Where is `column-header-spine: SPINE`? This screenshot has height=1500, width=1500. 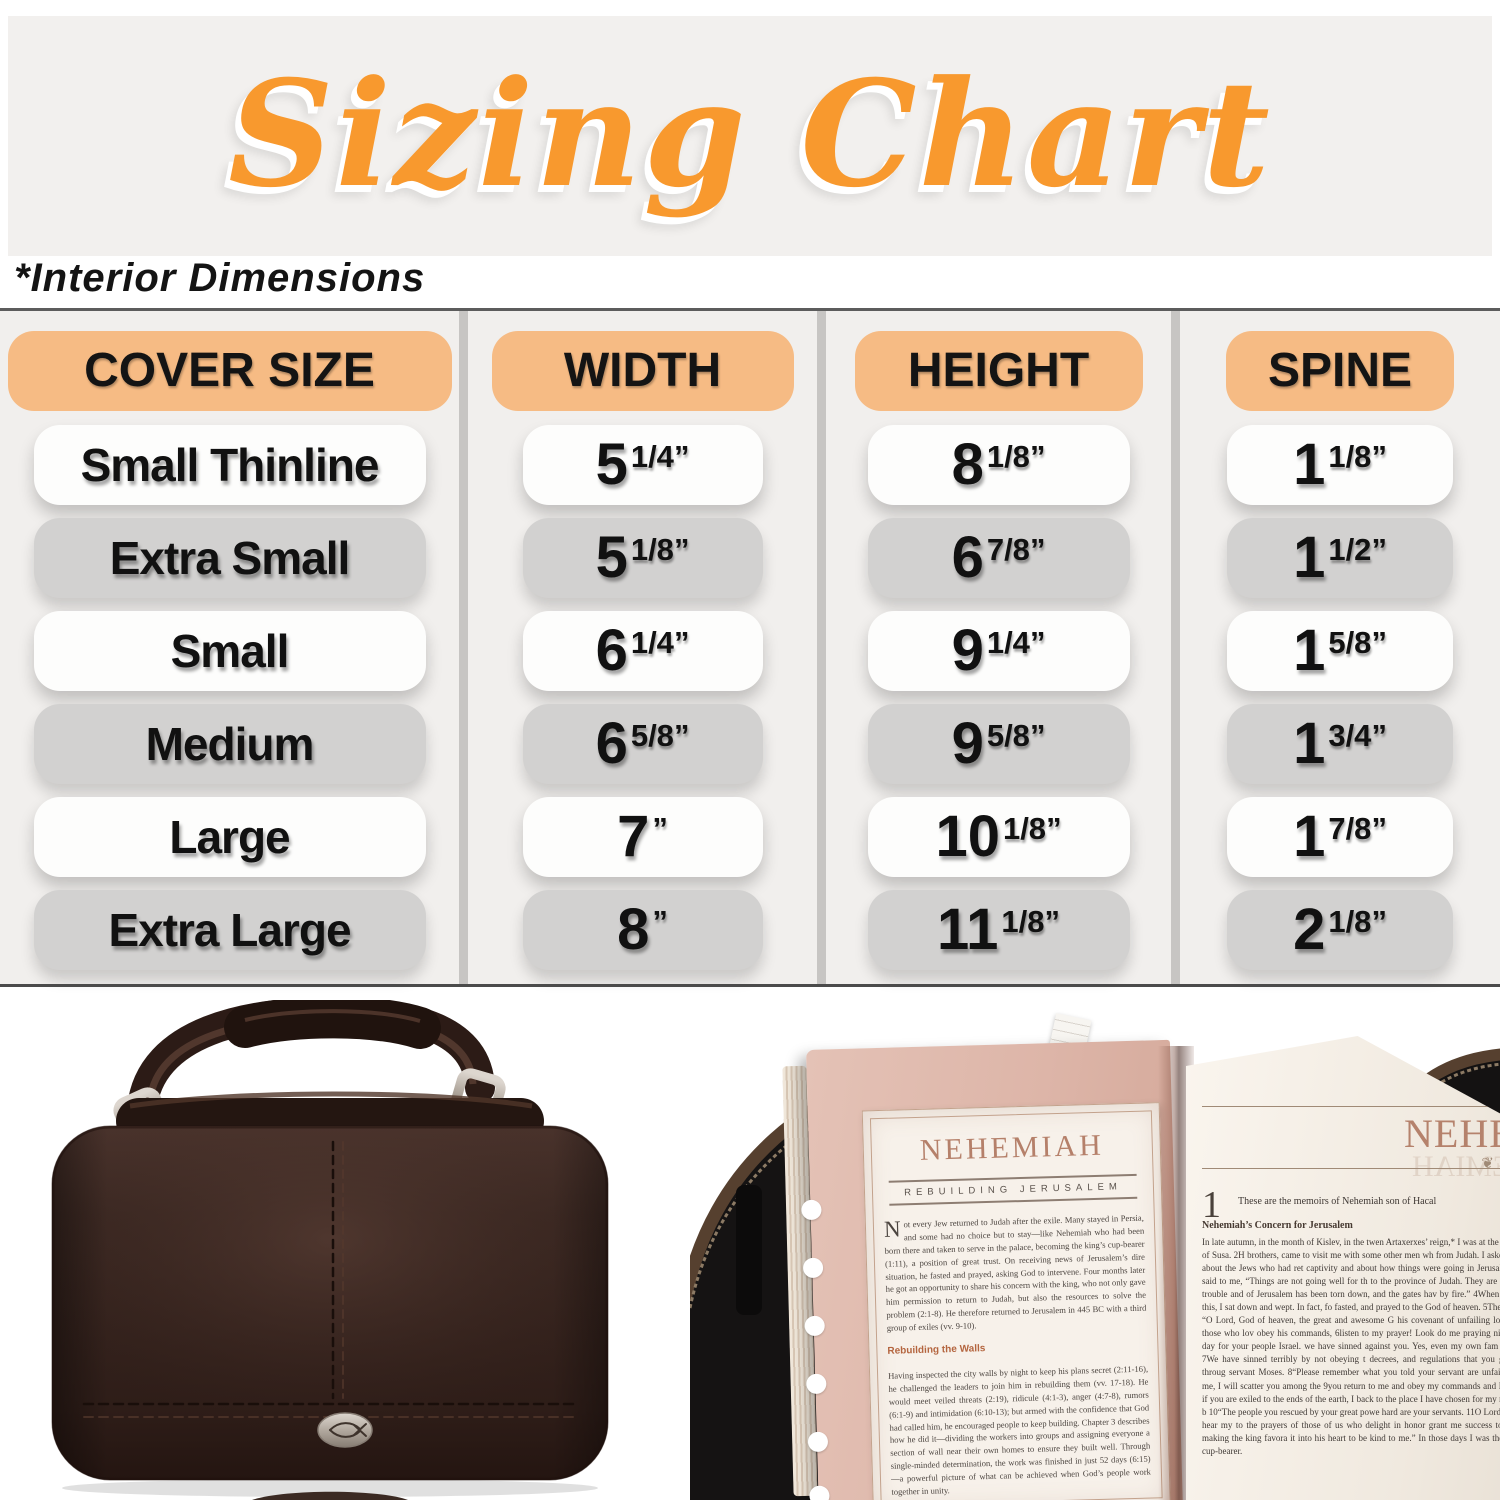
column-header-spine: SPINE is located at coordinates (1340, 371).